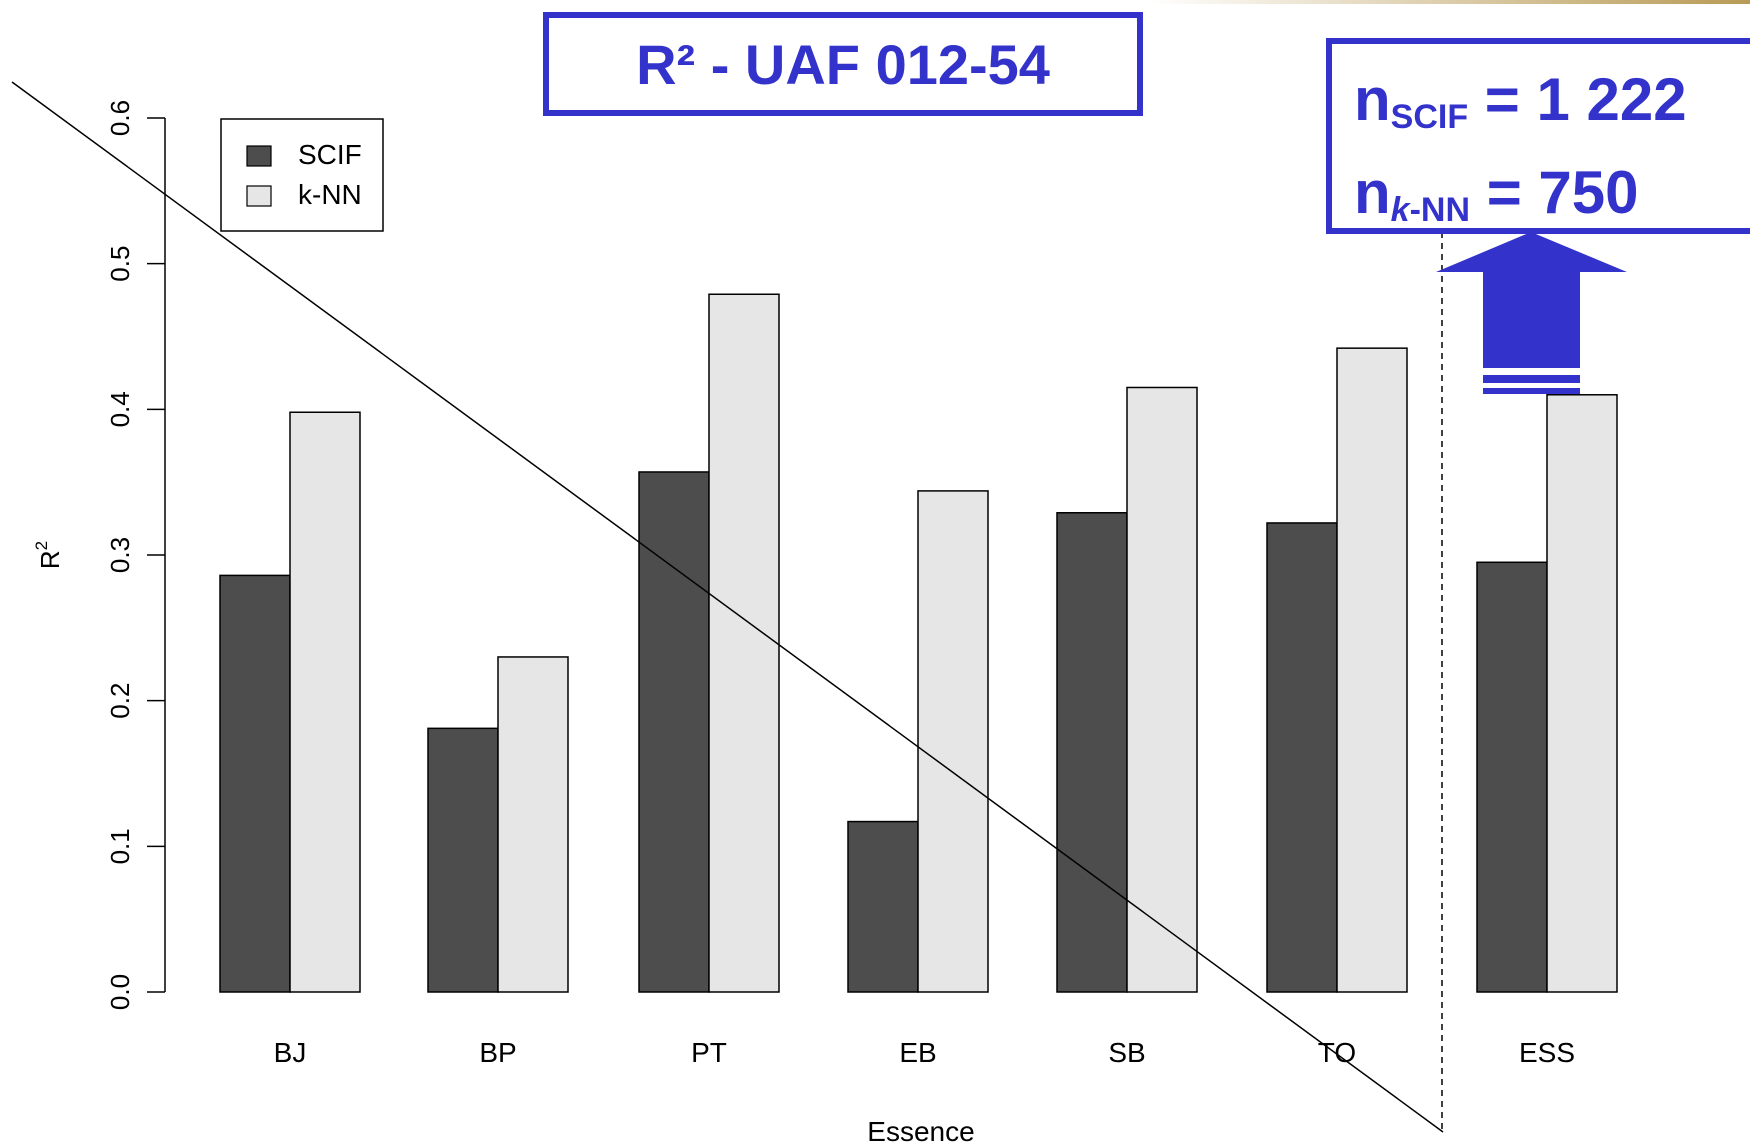 The height and width of the screenshot is (1144, 1750). Describe the element at coordinates (120, 555) in the screenshot. I see `y-tick-label: 0.3` at that location.